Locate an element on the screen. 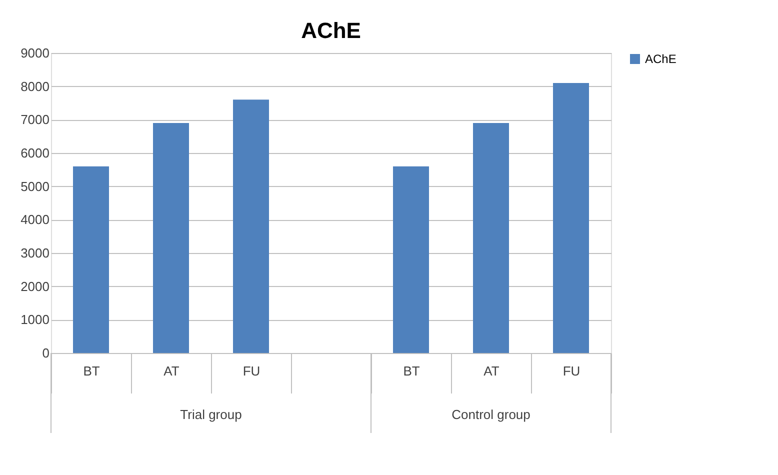  y-tick-label: 0 is located at coordinates (46, 353).